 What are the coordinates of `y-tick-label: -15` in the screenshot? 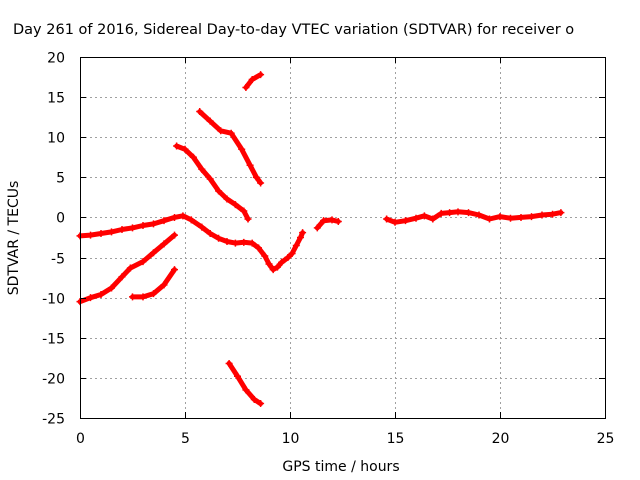 It's located at (53, 340).